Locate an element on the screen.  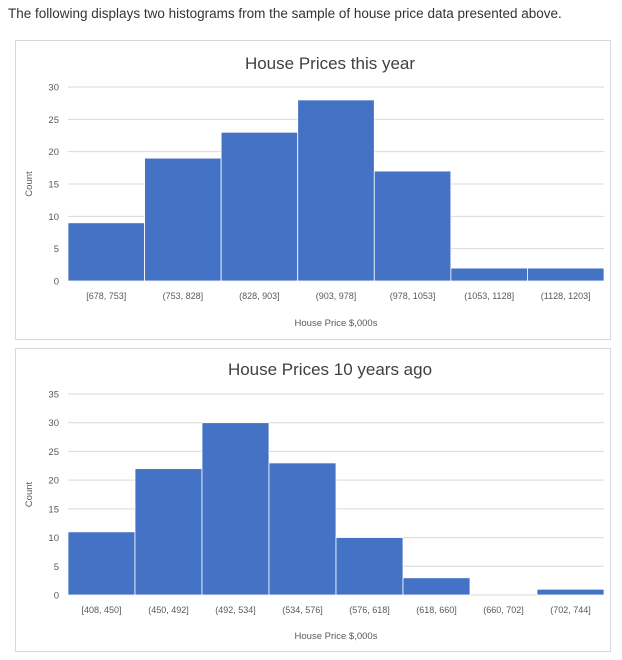
x-tick-label: (903, 978] is located at coordinates (336, 296).